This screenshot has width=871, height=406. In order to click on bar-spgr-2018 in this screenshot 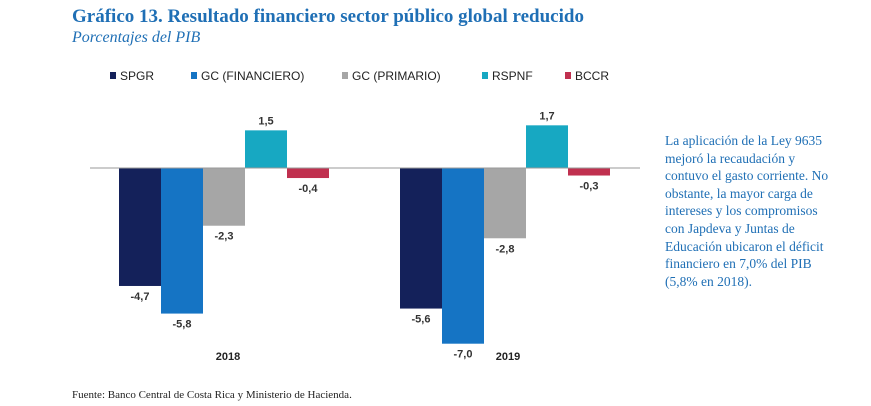, I will do `click(140, 227)`.